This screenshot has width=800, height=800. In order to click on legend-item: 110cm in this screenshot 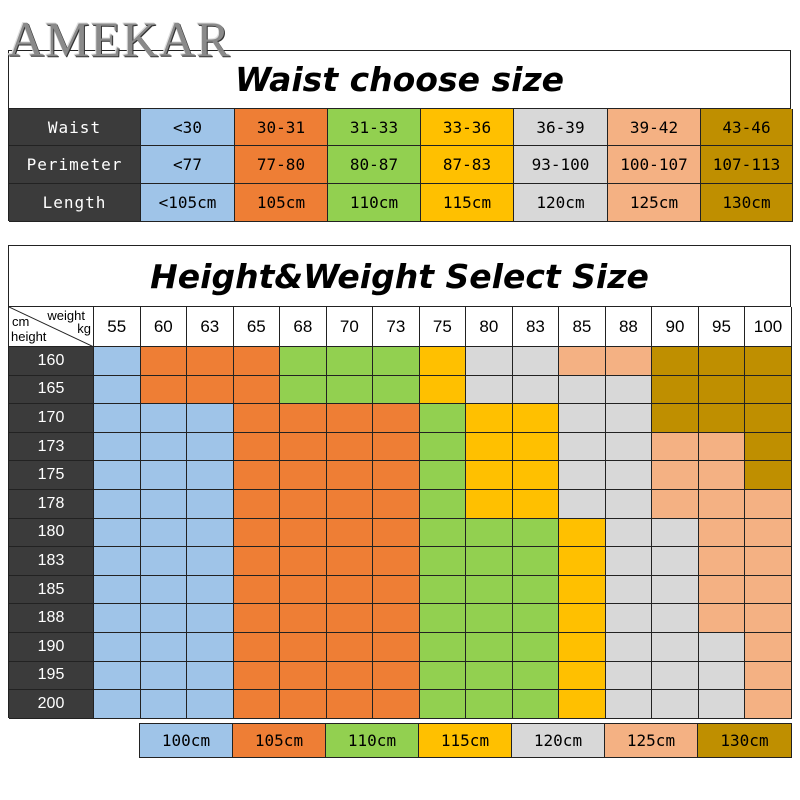, I will do `click(372, 740)`.